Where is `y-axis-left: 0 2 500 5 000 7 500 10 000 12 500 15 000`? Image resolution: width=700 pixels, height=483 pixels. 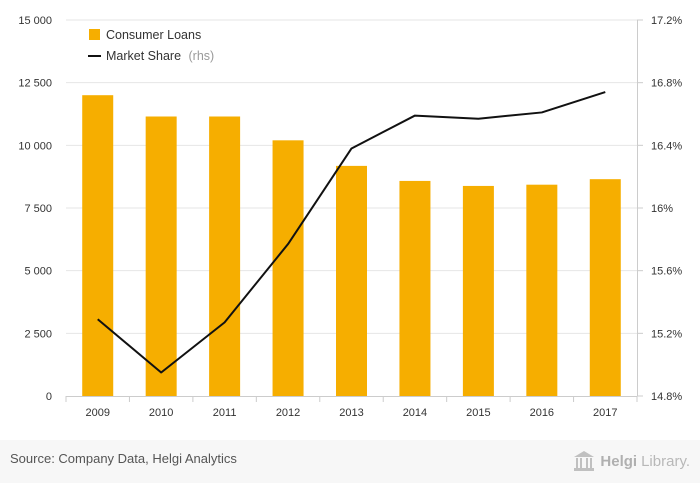
y-axis-left: 0 2 500 5 000 7 500 10 000 12 500 15 000 is located at coordinates (35, 209).